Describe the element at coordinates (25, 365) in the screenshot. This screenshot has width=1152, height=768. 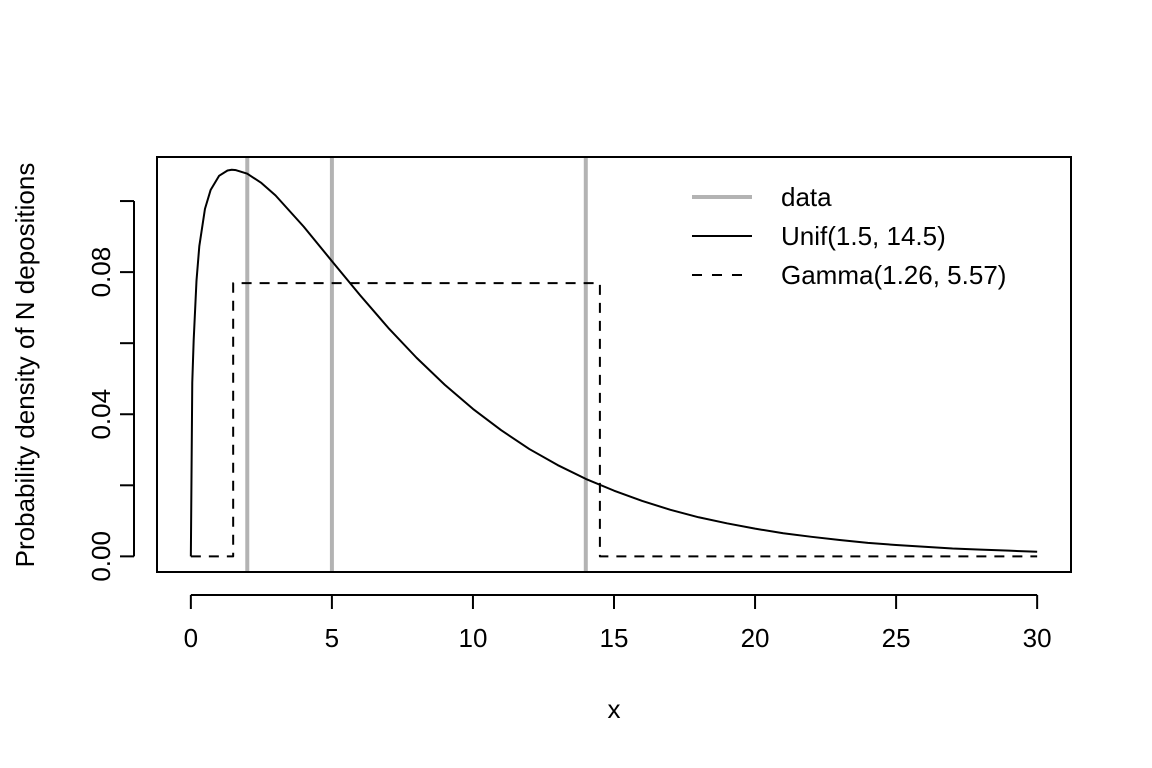
I see `y-axis-title: Probability density of N depositions` at that location.